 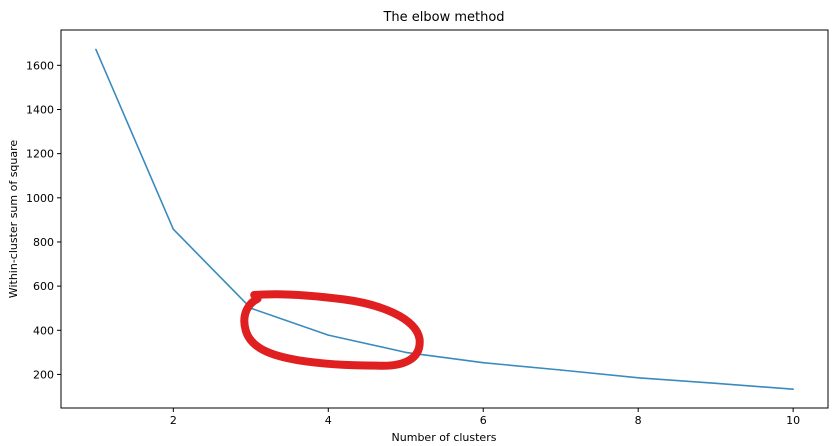 I want to click on y-tick-label: 1200, so click(x=40, y=154).